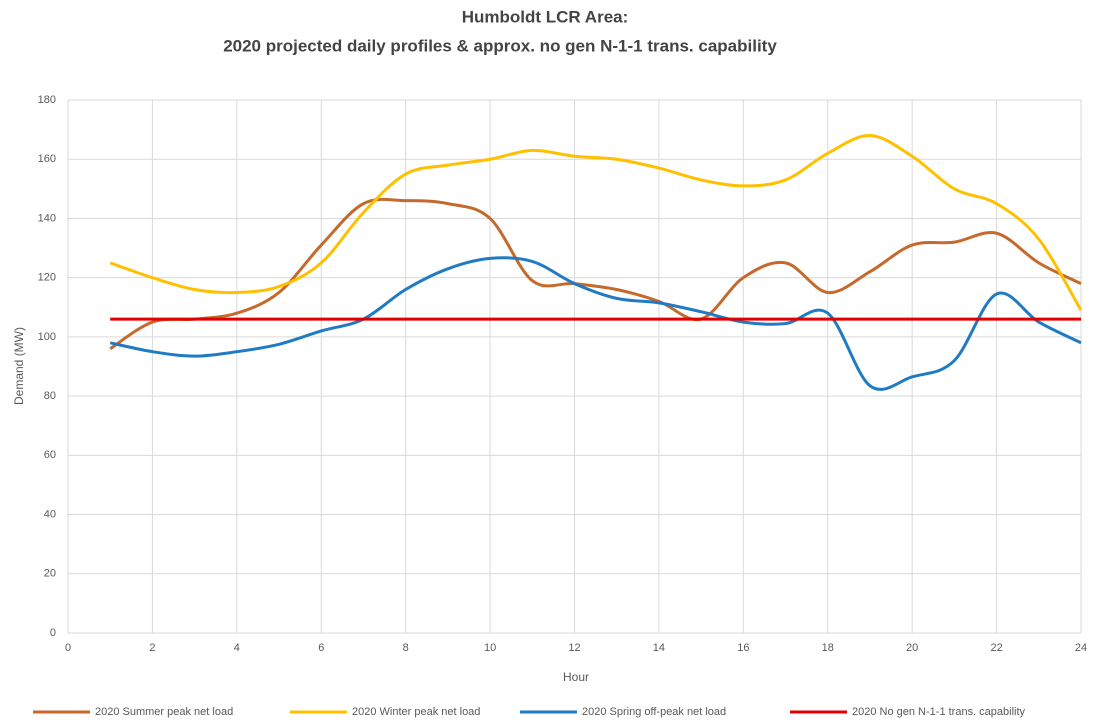  I want to click on x-tick-label: 18, so click(828, 648).